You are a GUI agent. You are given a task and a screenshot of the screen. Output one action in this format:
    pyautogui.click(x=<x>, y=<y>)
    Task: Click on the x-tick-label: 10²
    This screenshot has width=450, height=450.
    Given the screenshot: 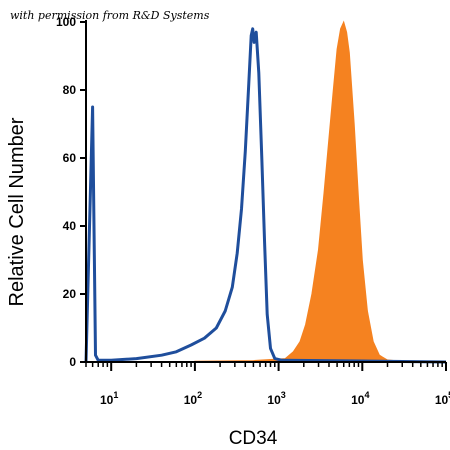 What is the action you would take?
    pyautogui.click(x=193, y=398)
    